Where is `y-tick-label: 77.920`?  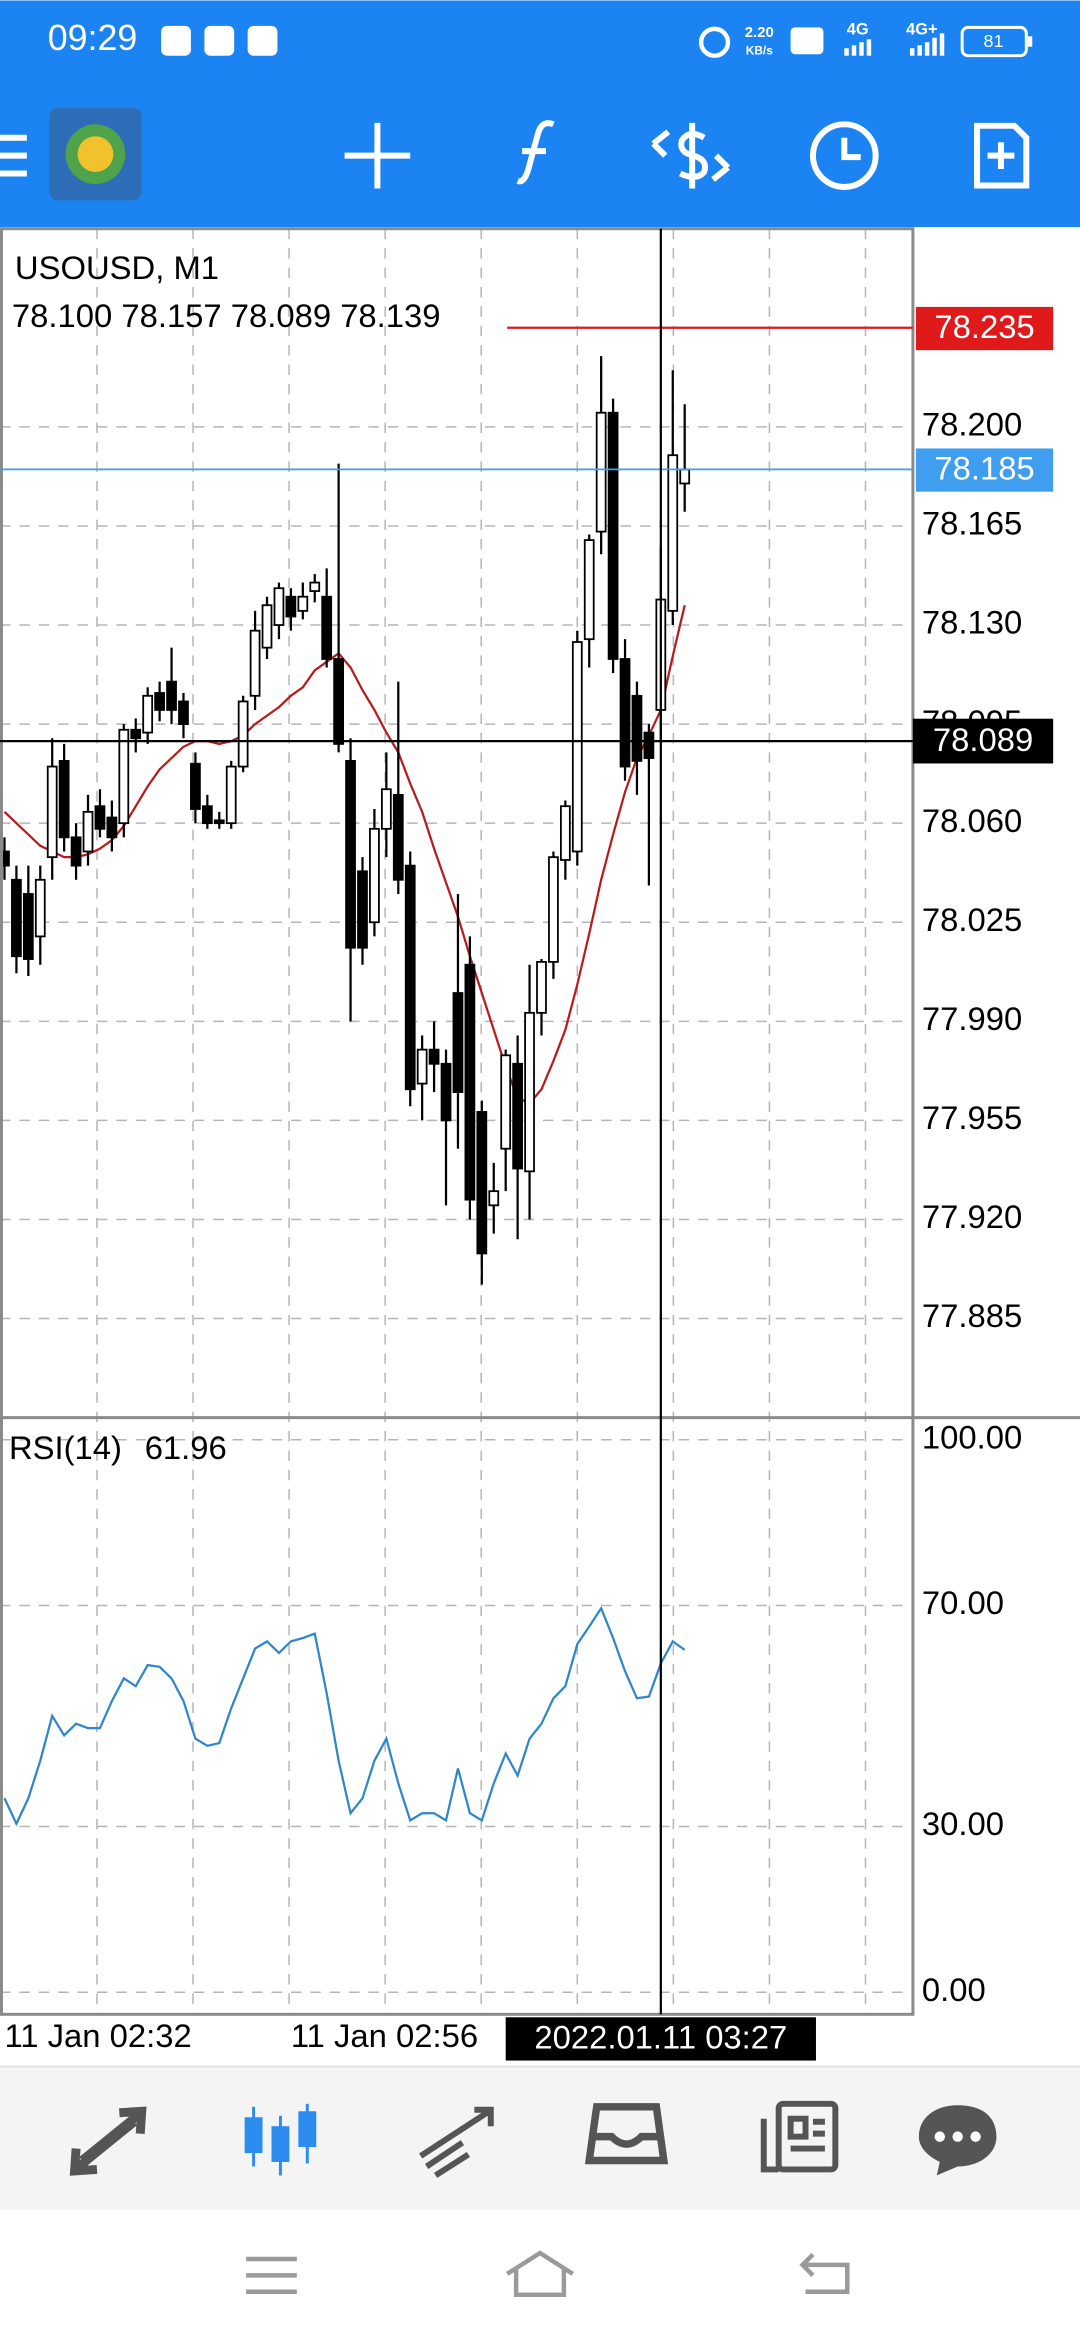 y-tick-label: 77.920 is located at coordinates (972, 1216).